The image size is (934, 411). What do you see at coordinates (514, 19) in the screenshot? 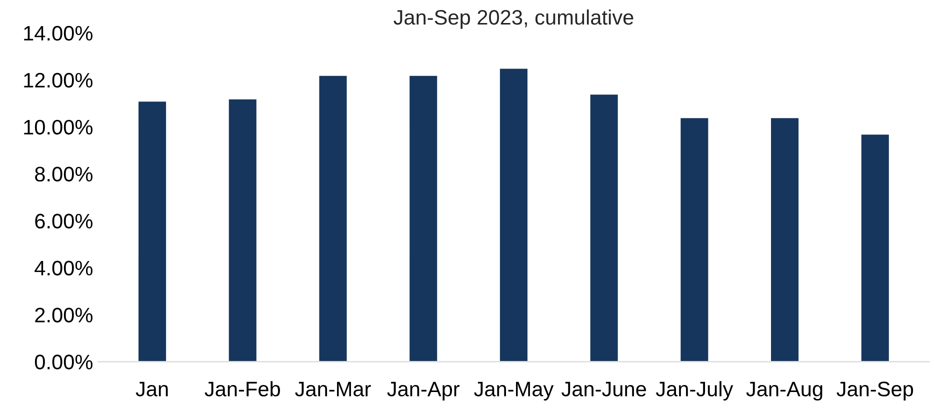
I see `chart-title: Jan-Sep 2023, cumulative` at bounding box center [514, 19].